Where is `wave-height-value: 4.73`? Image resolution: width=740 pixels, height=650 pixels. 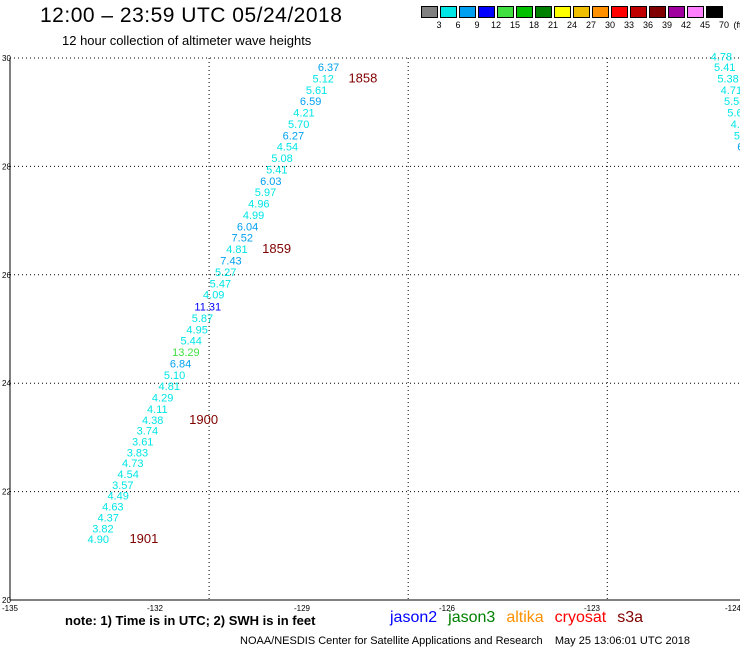
wave-height-value: 4.73 is located at coordinates (132, 464).